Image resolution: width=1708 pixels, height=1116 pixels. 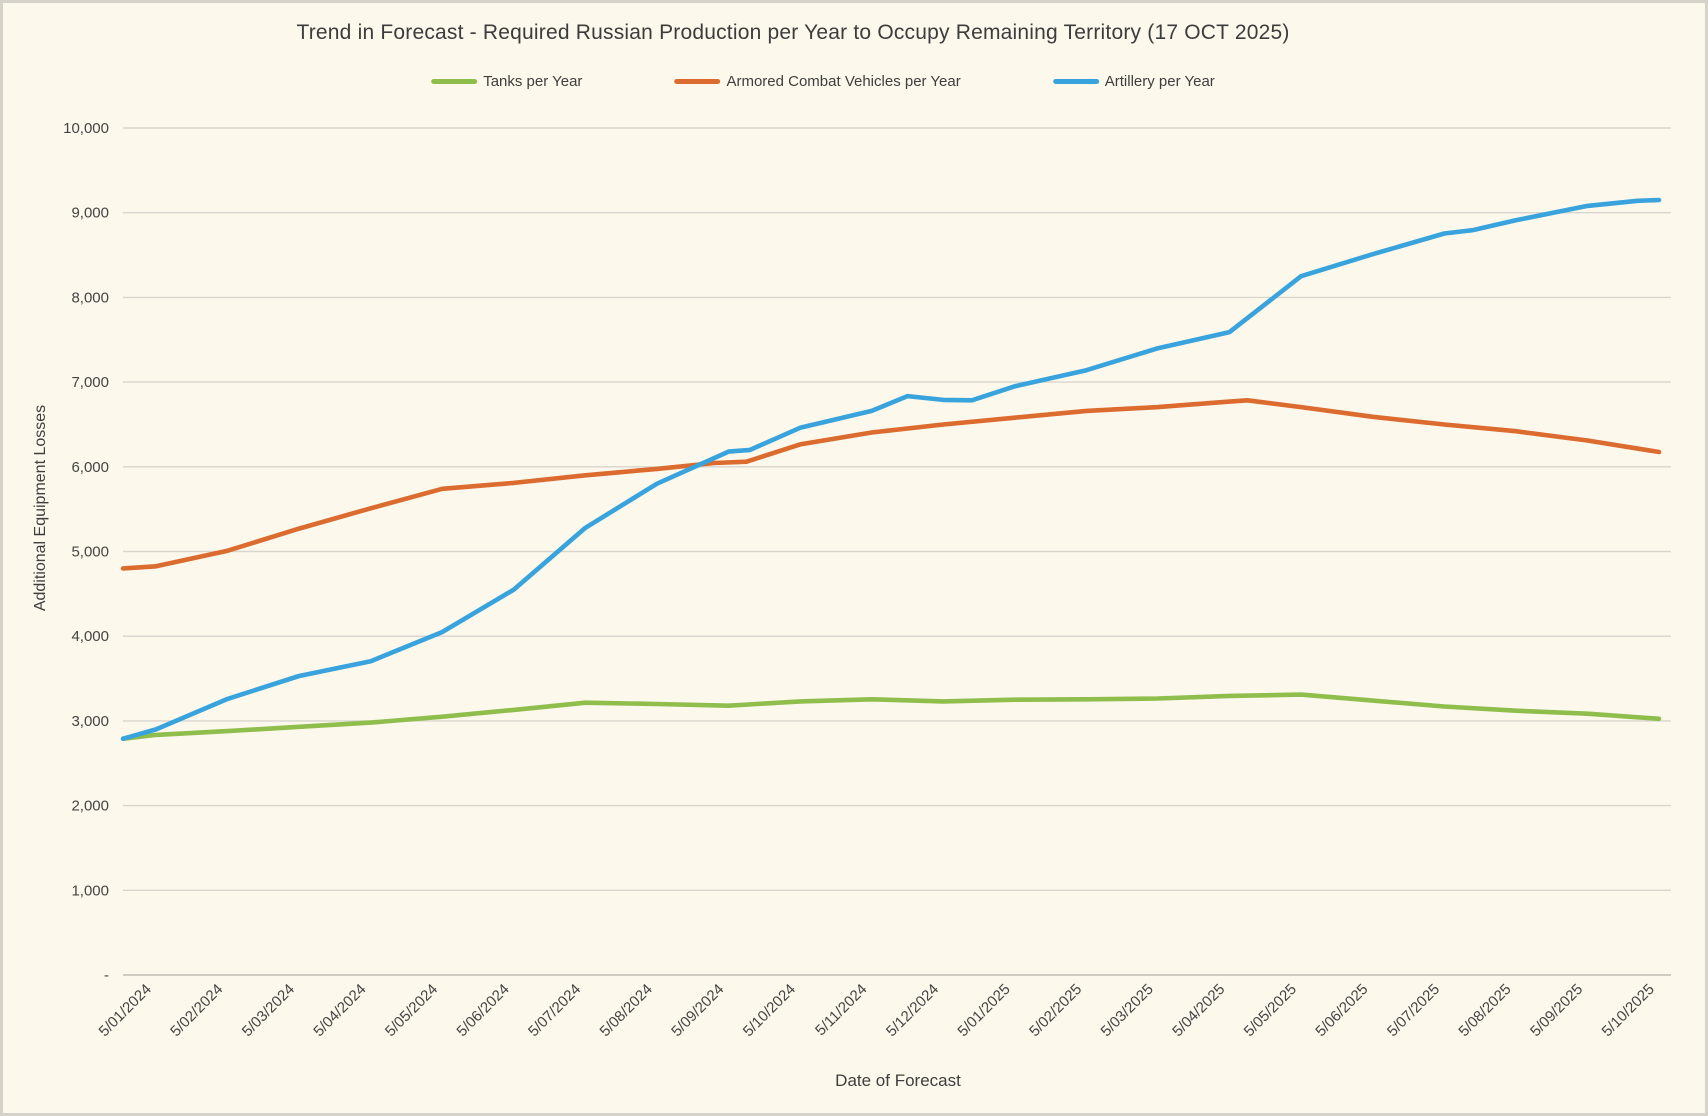 I want to click on legend-label: Armored Combat Vehicles per Year, so click(x=843, y=81).